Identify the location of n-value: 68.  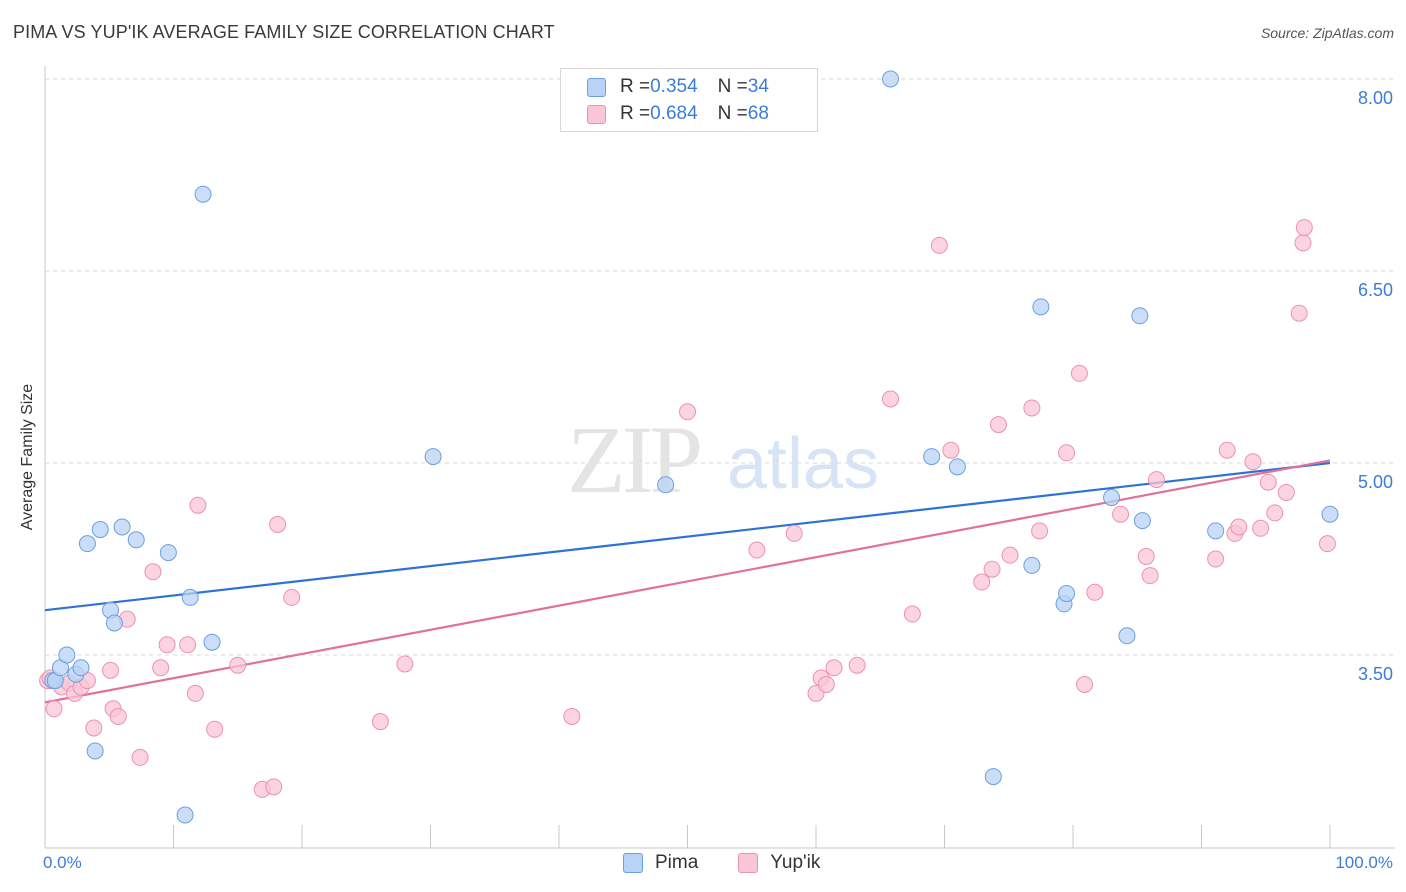
(758, 113).